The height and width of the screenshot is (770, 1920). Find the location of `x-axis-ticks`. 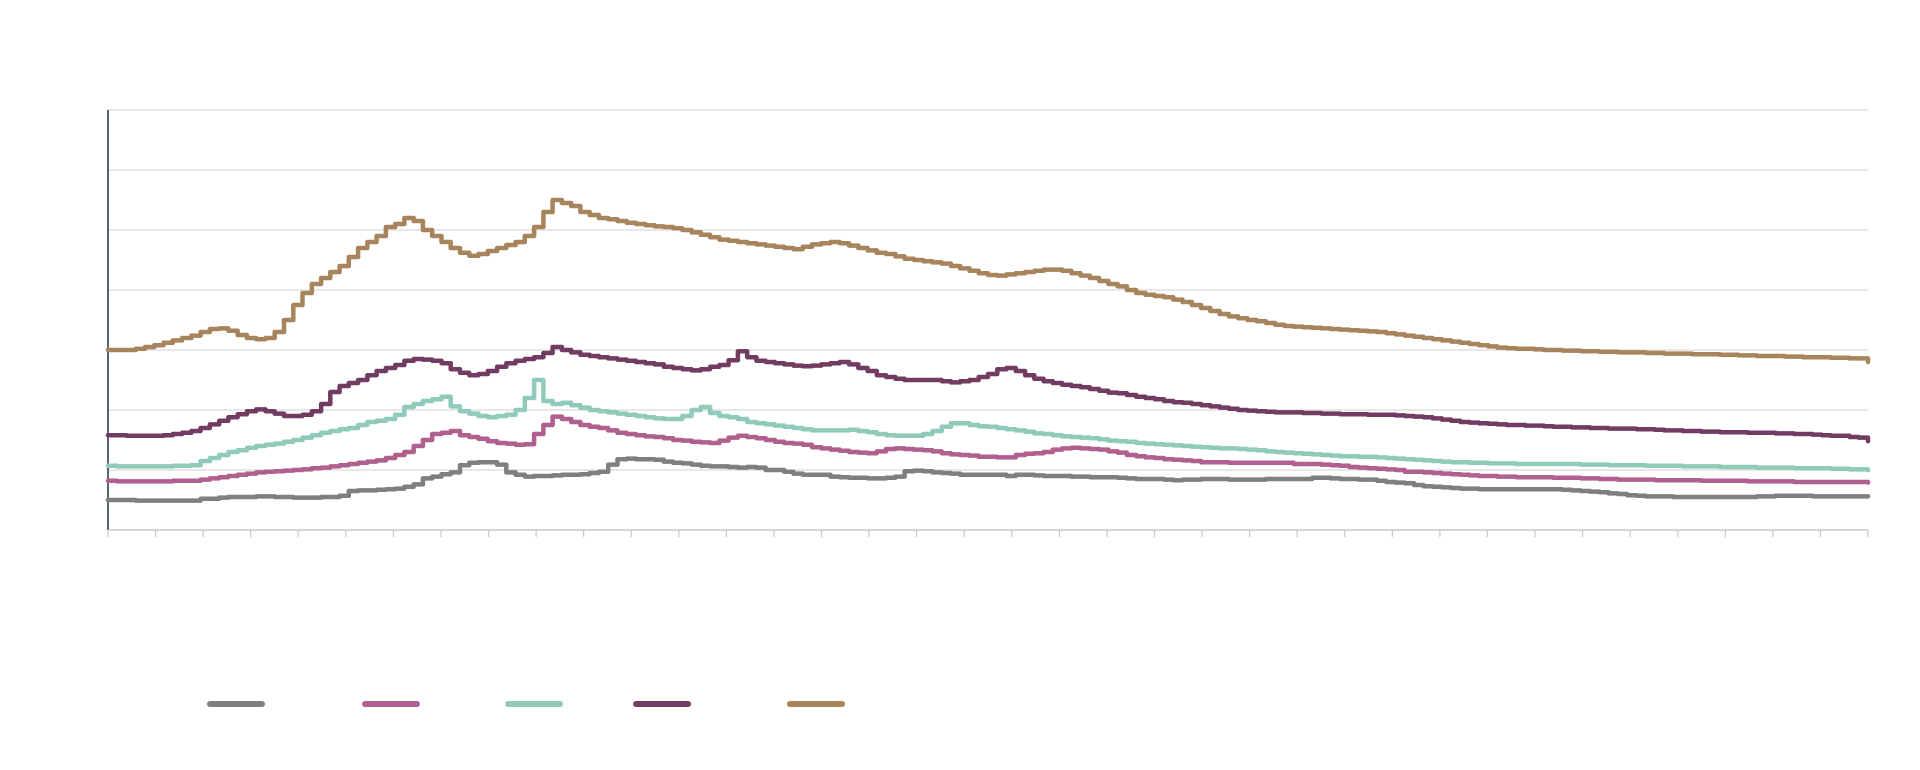

x-axis-ticks is located at coordinates (988, 533).